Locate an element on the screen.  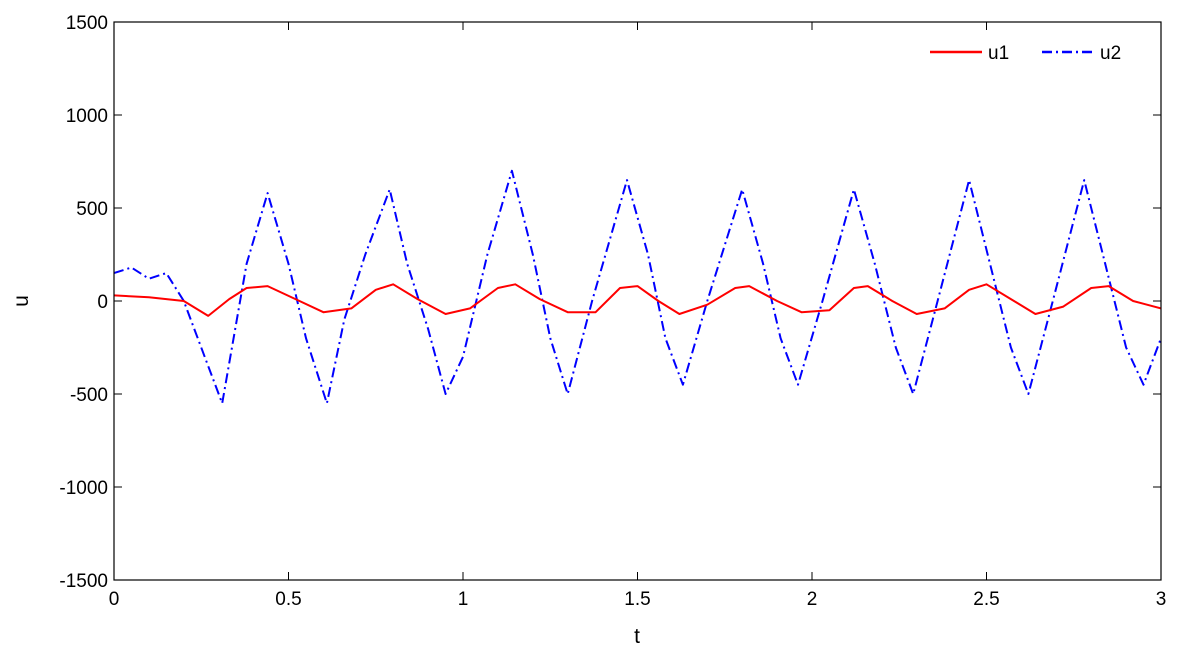
x-tick-label: 2.5 is located at coordinates (986, 599).